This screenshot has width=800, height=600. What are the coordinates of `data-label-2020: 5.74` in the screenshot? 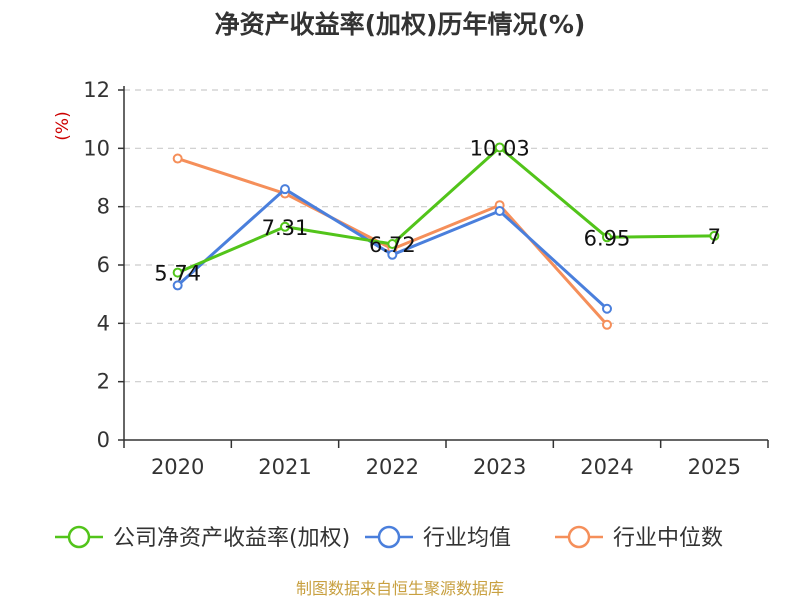 It's located at (177, 274).